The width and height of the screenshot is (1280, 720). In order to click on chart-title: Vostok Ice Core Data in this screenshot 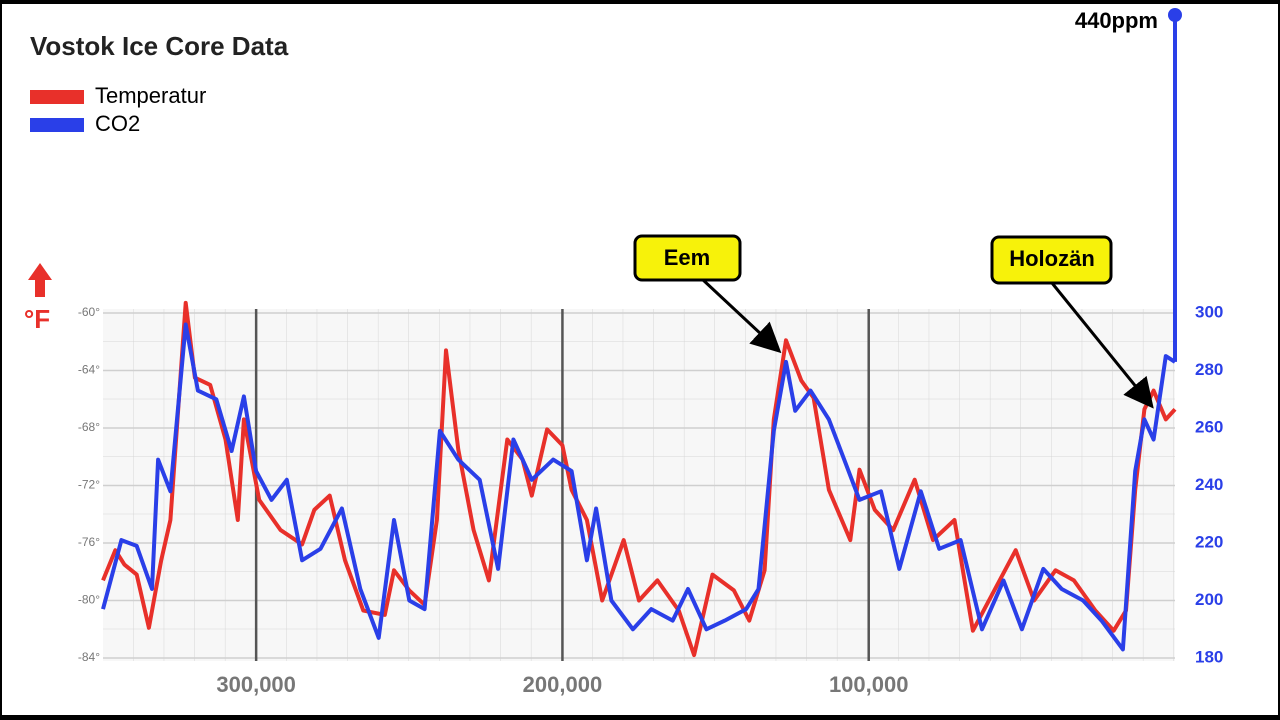, I will do `click(159, 46)`.